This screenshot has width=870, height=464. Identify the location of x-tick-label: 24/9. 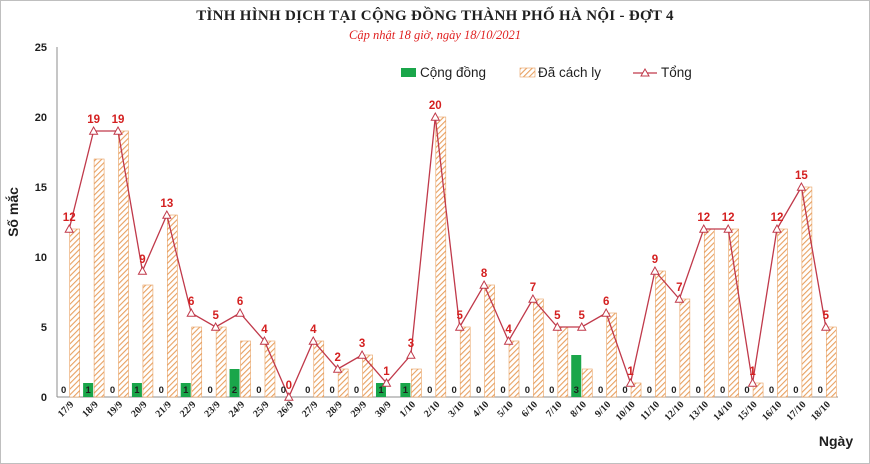
(237, 409).